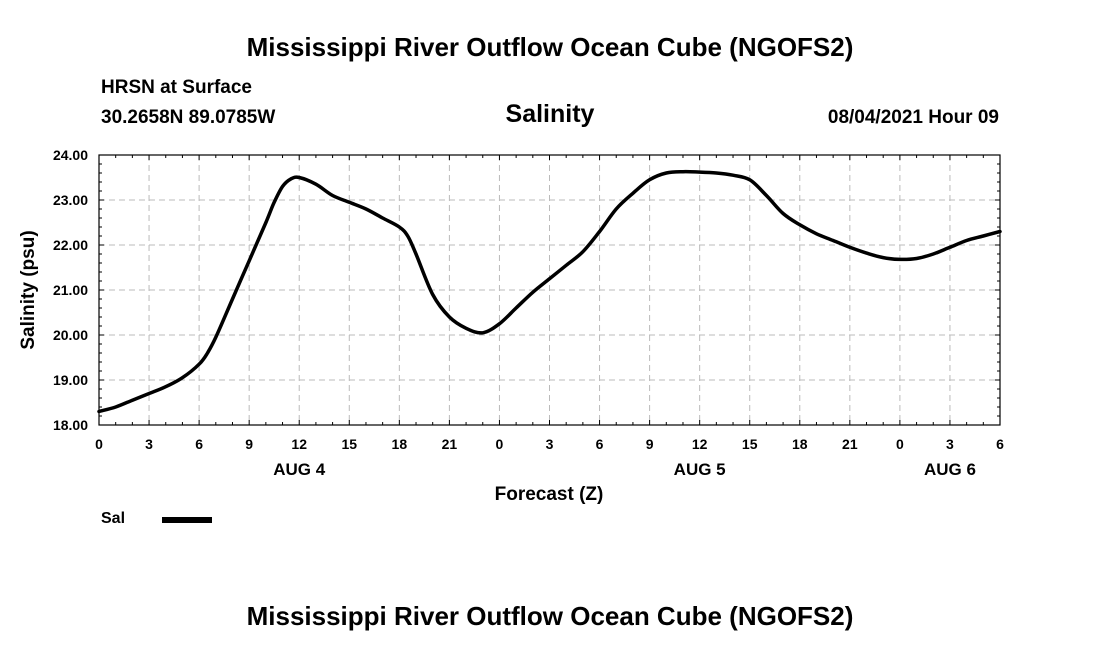  Describe the element at coordinates (549, 494) in the screenshot. I see `x-axis-label: Forecast (Z)` at that location.